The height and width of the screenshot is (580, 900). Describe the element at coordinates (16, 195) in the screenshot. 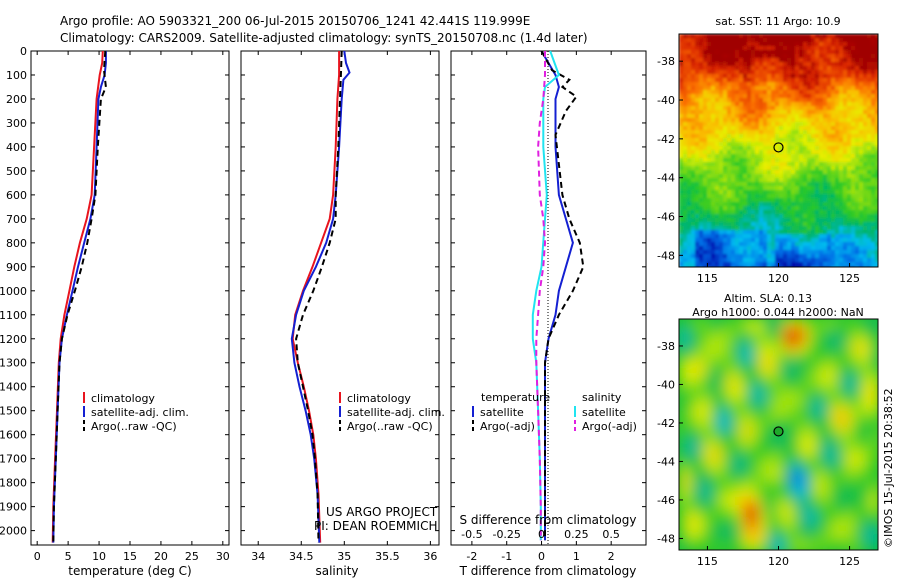

I see `depth-tick-label: 600` at that location.